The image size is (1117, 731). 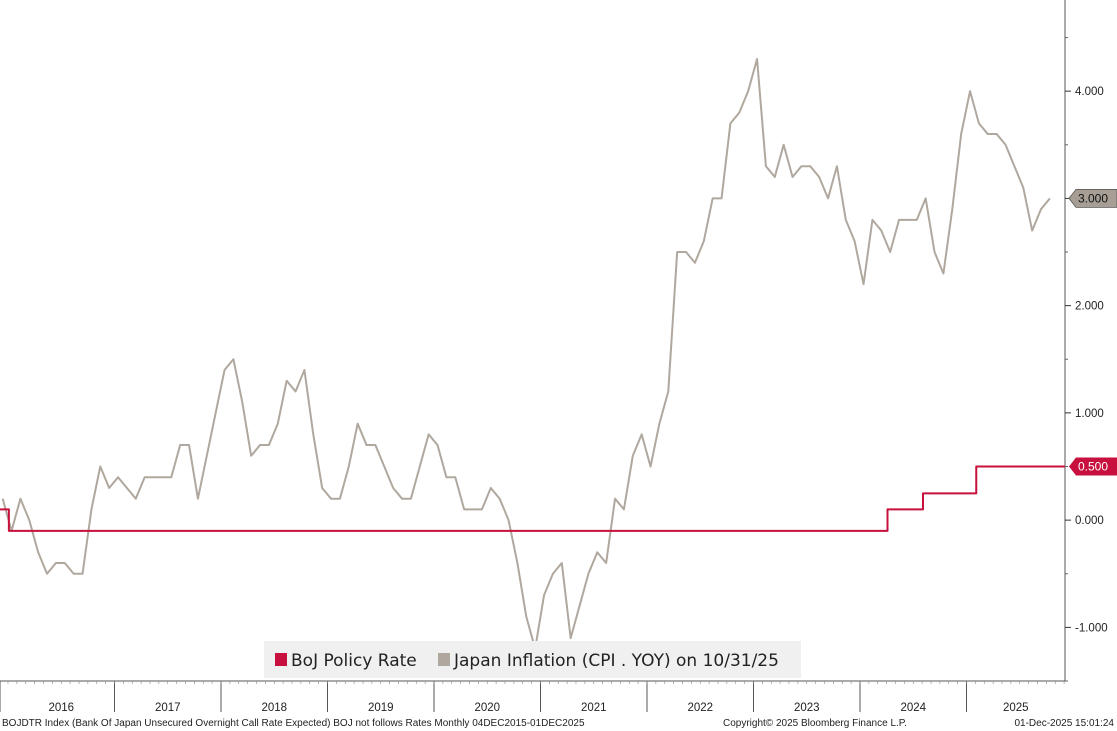 I want to click on last-value-label-cpi: 3.000, so click(x=1093, y=198).